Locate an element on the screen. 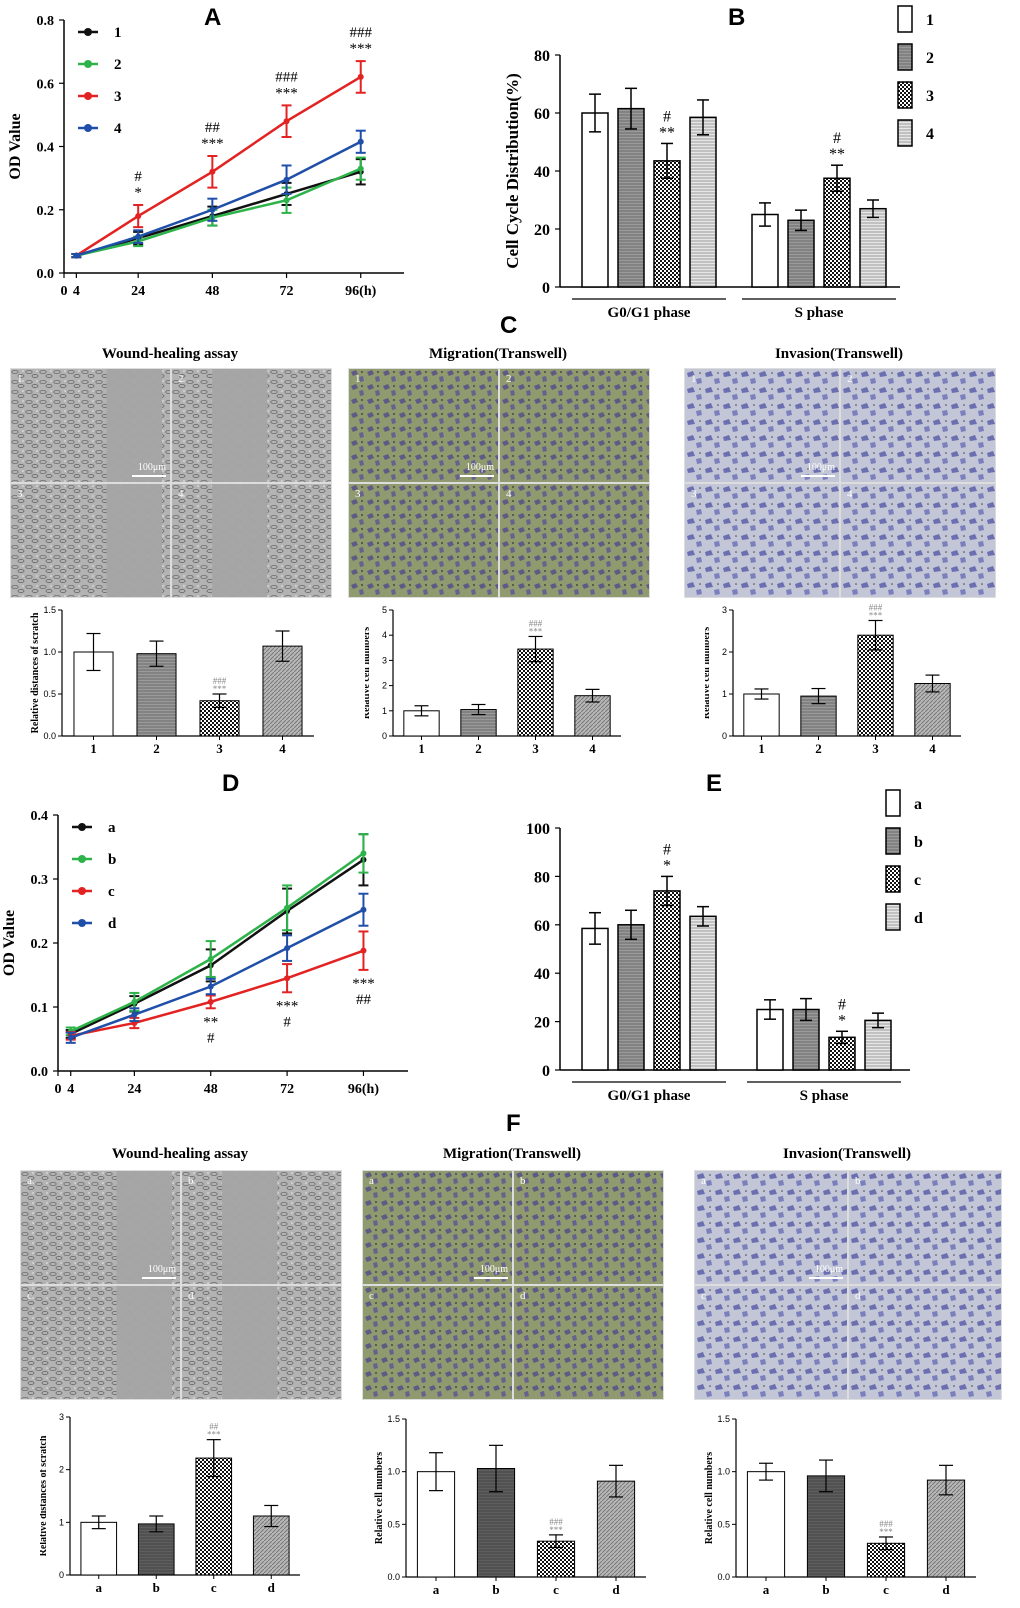  tile-label: b is located at coordinates (523, 1181).